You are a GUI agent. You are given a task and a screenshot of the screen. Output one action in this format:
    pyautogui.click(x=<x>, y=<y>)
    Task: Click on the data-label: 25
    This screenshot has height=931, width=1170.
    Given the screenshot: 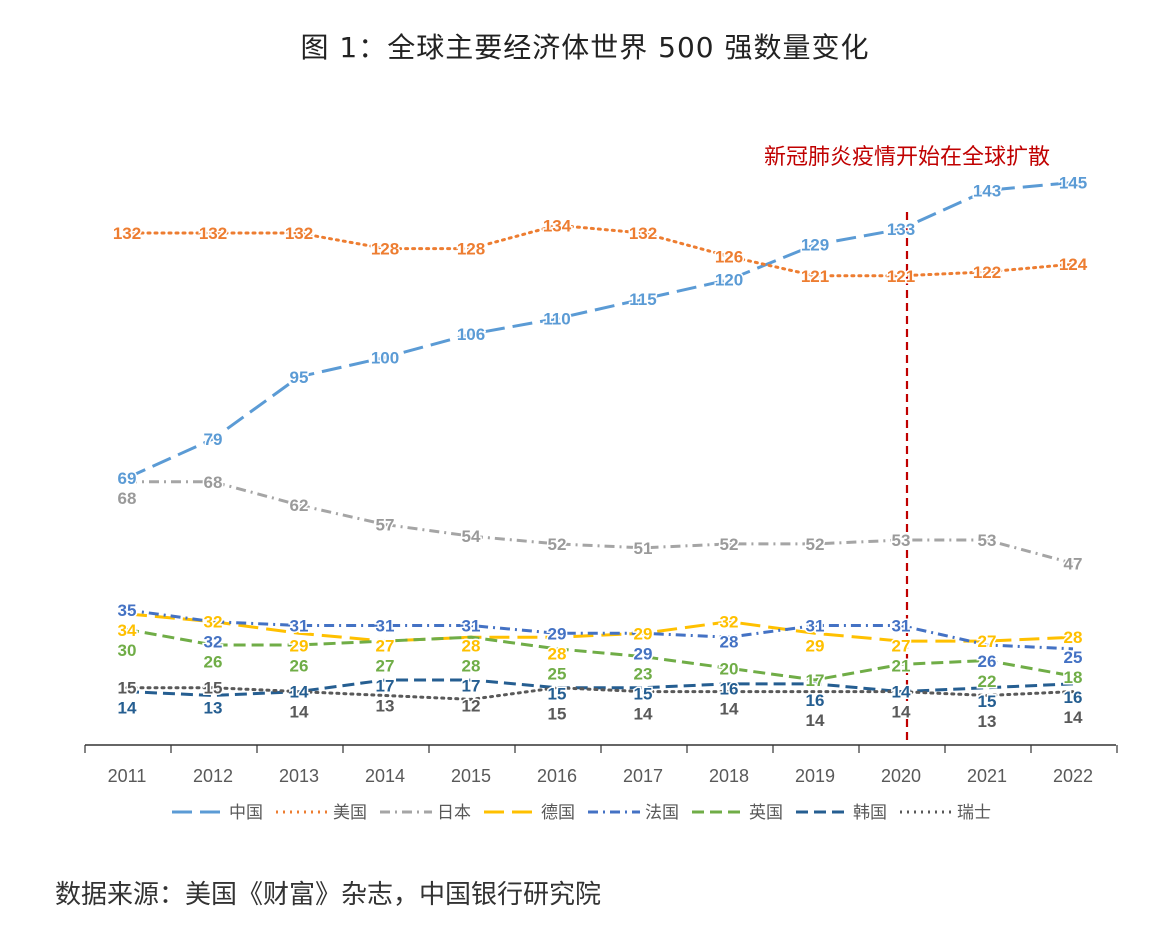 What is the action you would take?
    pyautogui.click(x=557, y=673)
    